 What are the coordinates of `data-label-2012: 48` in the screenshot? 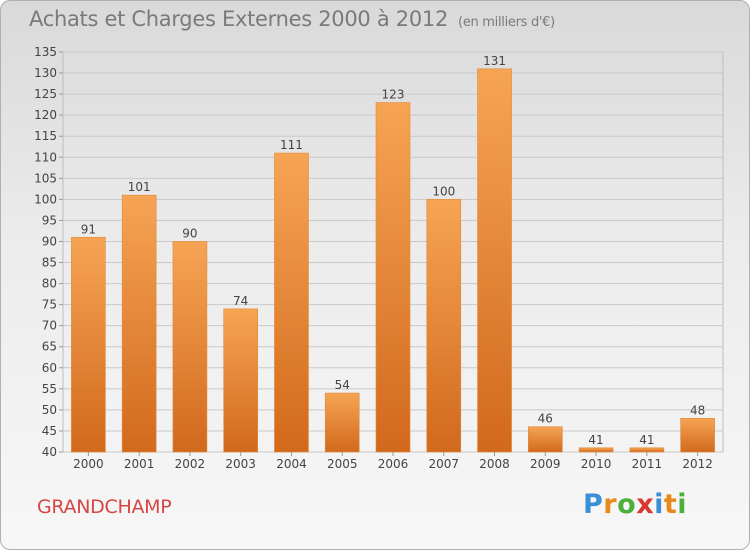 It's located at (697, 410).